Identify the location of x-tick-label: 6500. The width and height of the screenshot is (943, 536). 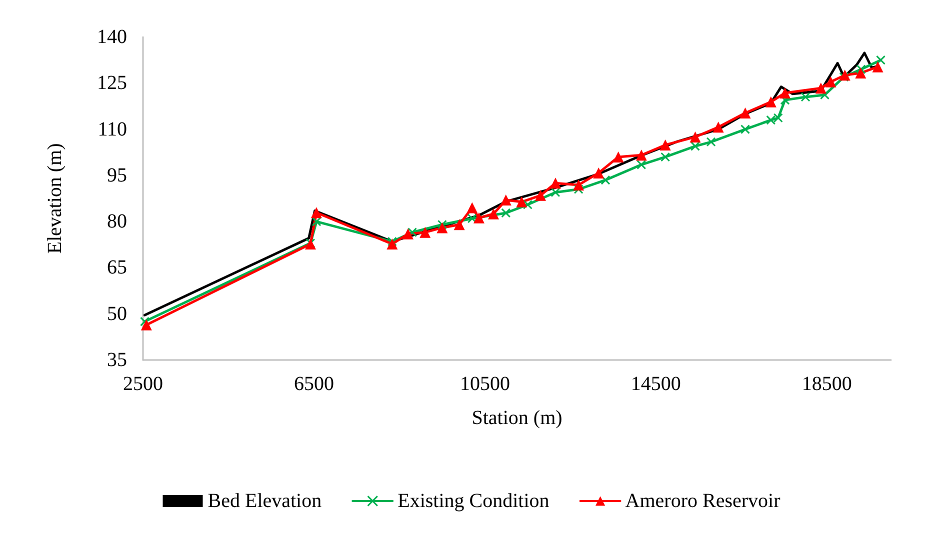
(314, 384).